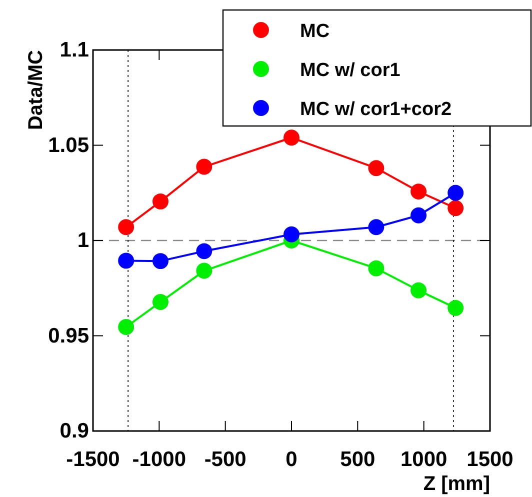  What do you see at coordinates (69, 336) in the screenshot?
I see `y-tick-label: 0.95` at bounding box center [69, 336].